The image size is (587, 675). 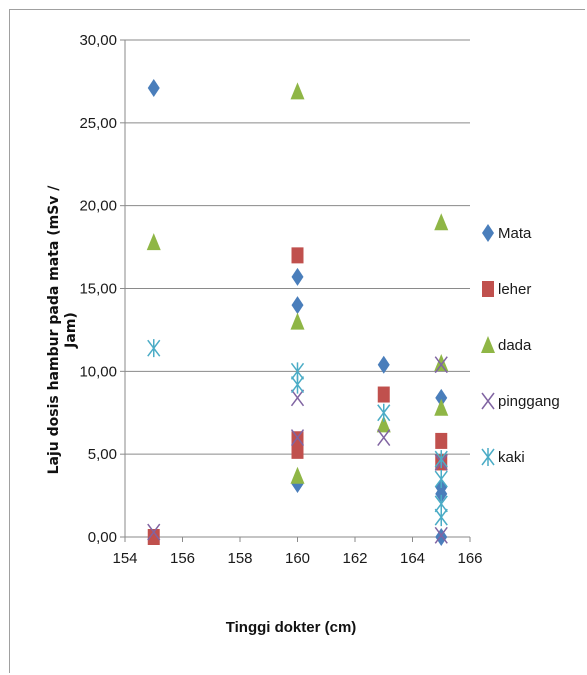 I want to click on legend-label: kaki, so click(x=511, y=457).